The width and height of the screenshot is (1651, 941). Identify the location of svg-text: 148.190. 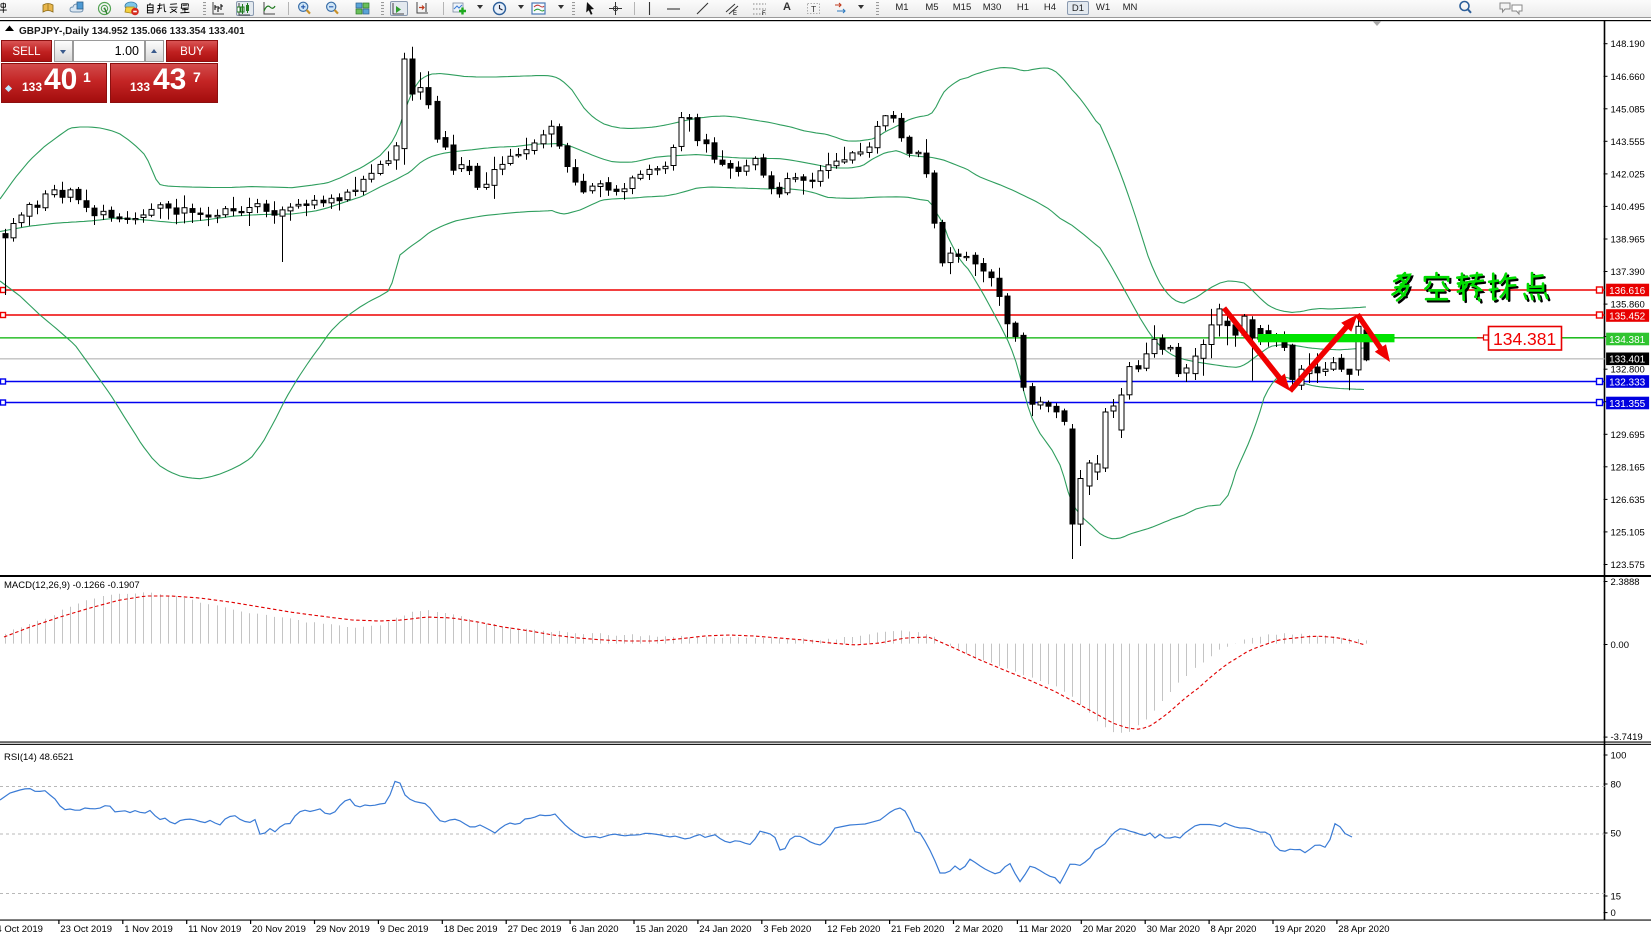
(1628, 44).